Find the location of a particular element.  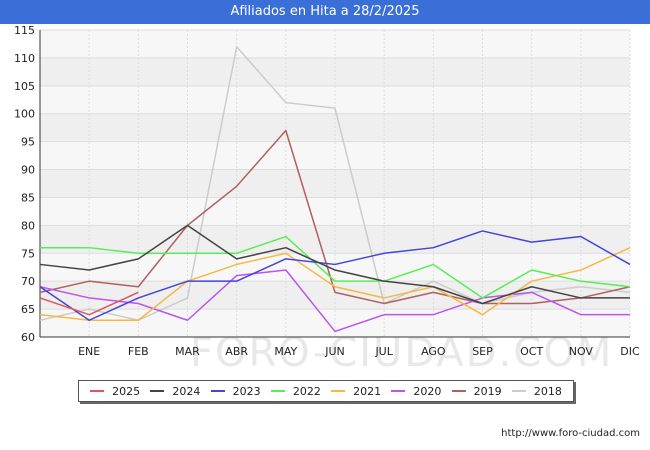

x-tick-label: JUN is located at coordinates (334, 351).